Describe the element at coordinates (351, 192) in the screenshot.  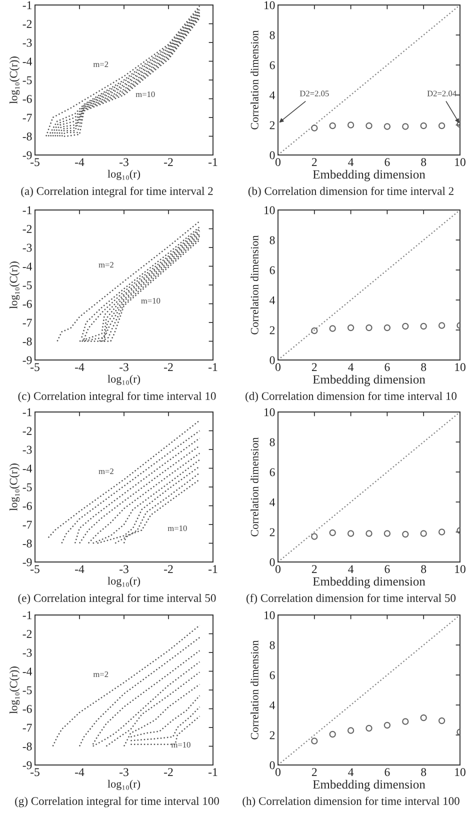
I see `text: (b) Correlation dimension for time interval 2` at that location.